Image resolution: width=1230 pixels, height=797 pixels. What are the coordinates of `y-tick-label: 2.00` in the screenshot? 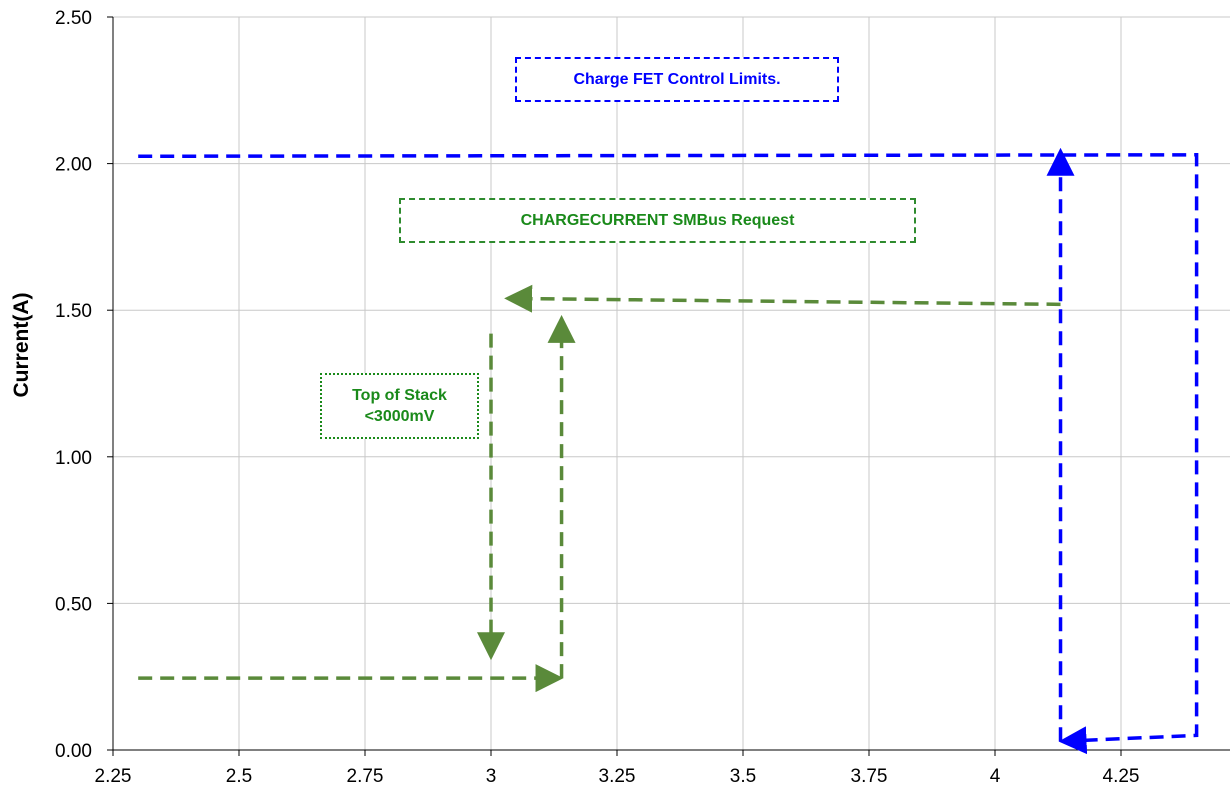 It's located at (73, 165).